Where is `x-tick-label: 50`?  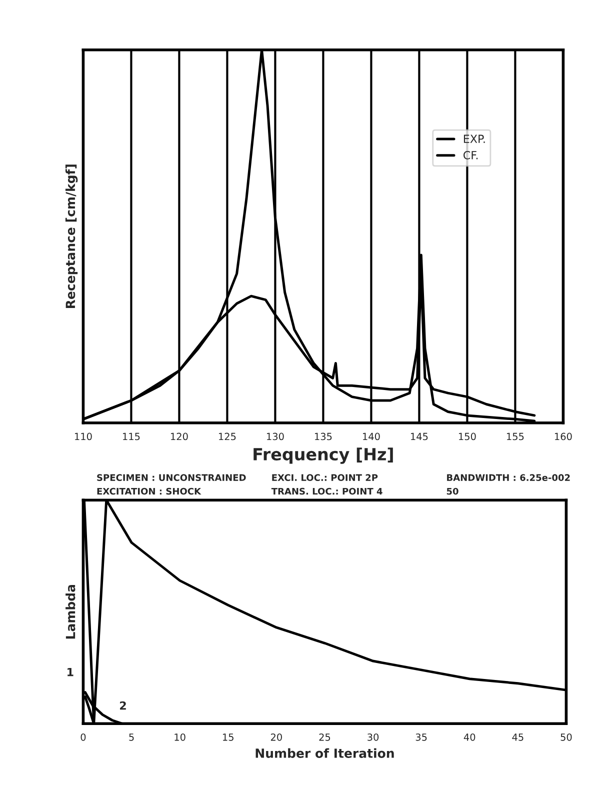 x-tick-label: 50 is located at coordinates (566, 737).